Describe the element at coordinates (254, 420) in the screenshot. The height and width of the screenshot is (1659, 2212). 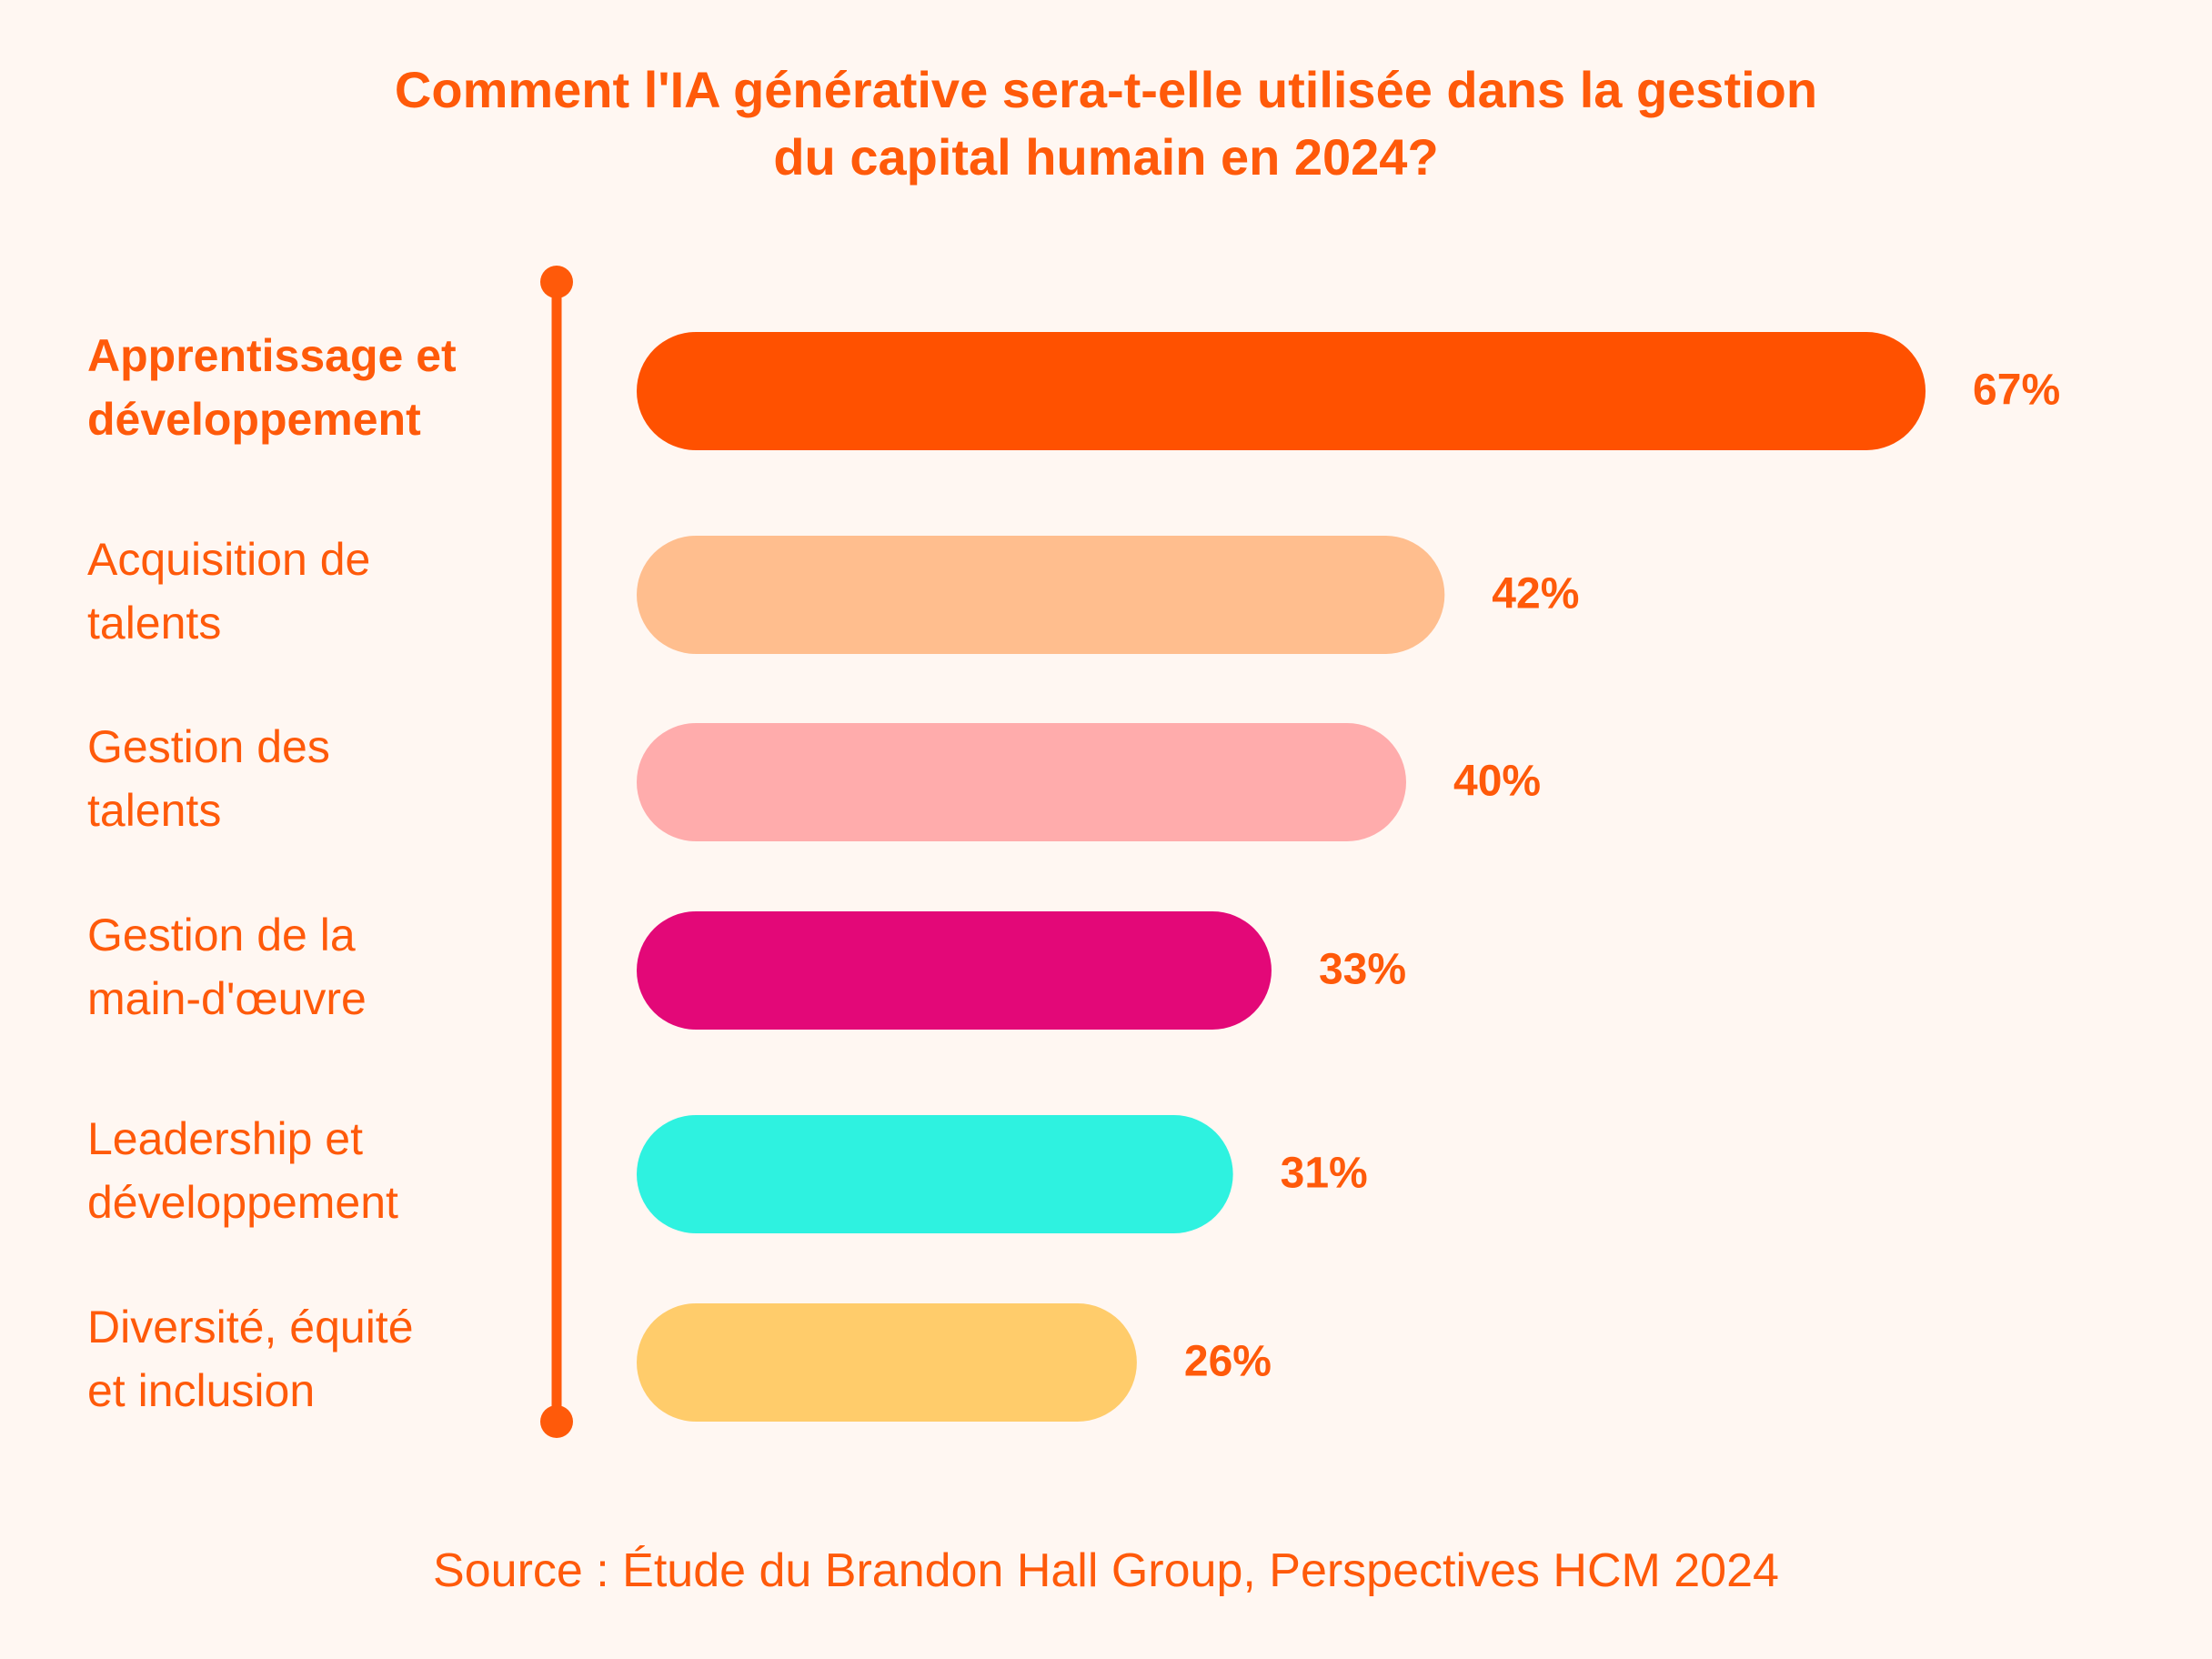
I see `category-label-1-line-2: développement` at that location.